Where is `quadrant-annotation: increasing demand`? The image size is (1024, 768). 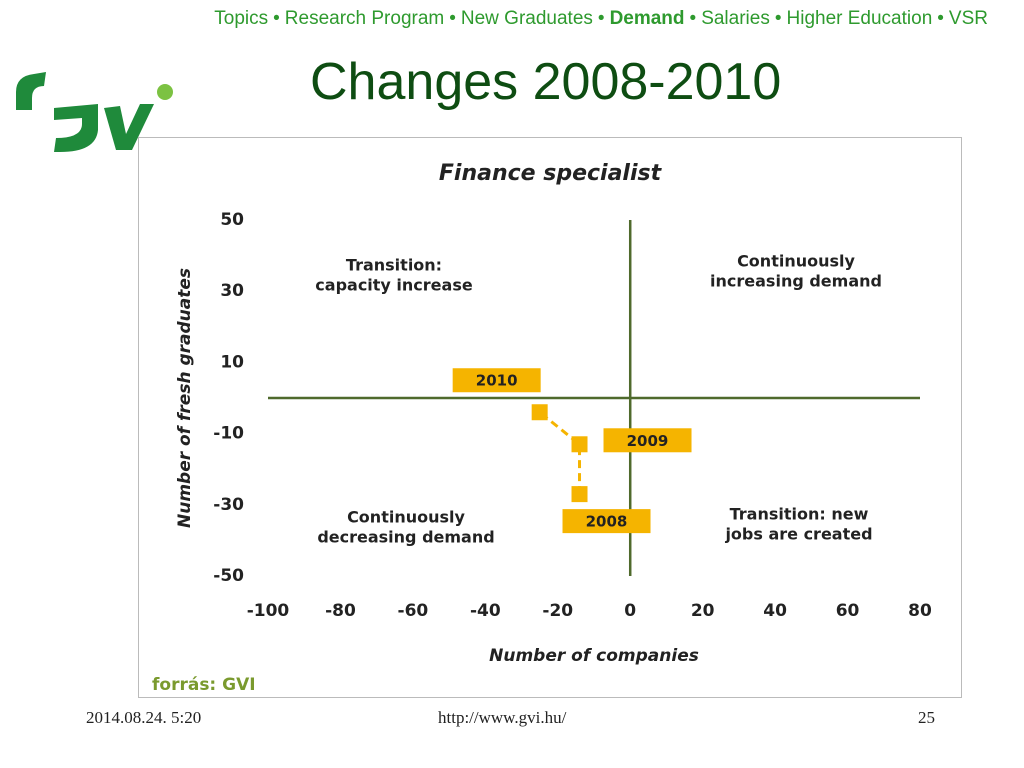
quadrant-annotation: increasing demand is located at coordinates (796, 281).